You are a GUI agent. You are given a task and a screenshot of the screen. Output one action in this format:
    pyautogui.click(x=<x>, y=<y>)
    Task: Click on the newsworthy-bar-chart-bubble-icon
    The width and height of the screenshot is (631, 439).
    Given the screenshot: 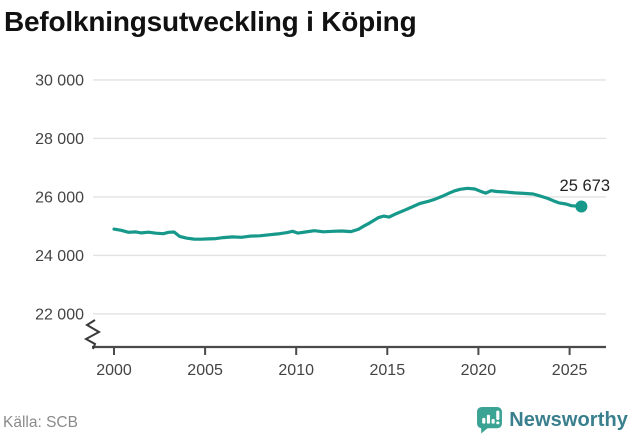 What is the action you would take?
    pyautogui.click(x=490, y=420)
    